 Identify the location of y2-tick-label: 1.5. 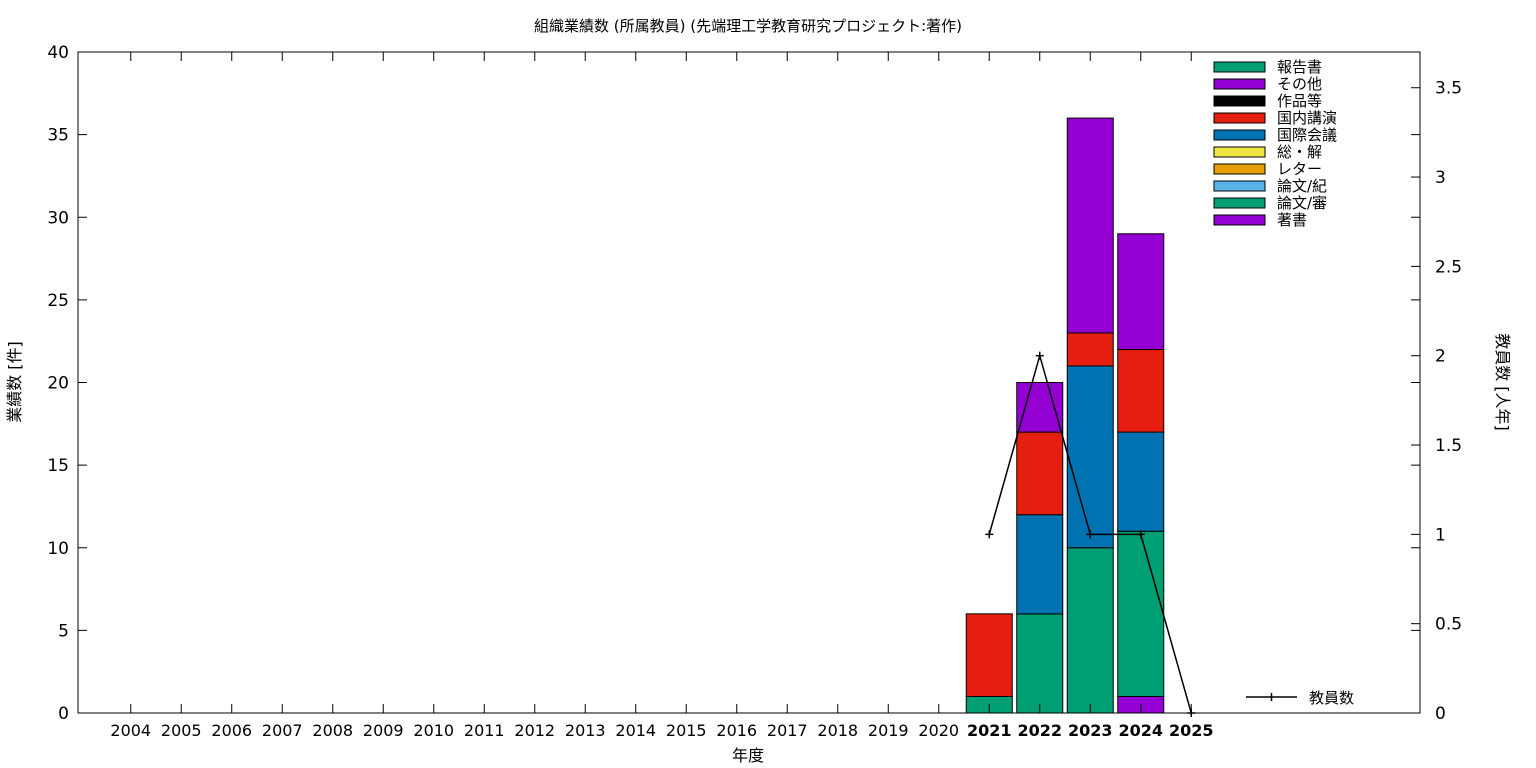
(1448, 446).